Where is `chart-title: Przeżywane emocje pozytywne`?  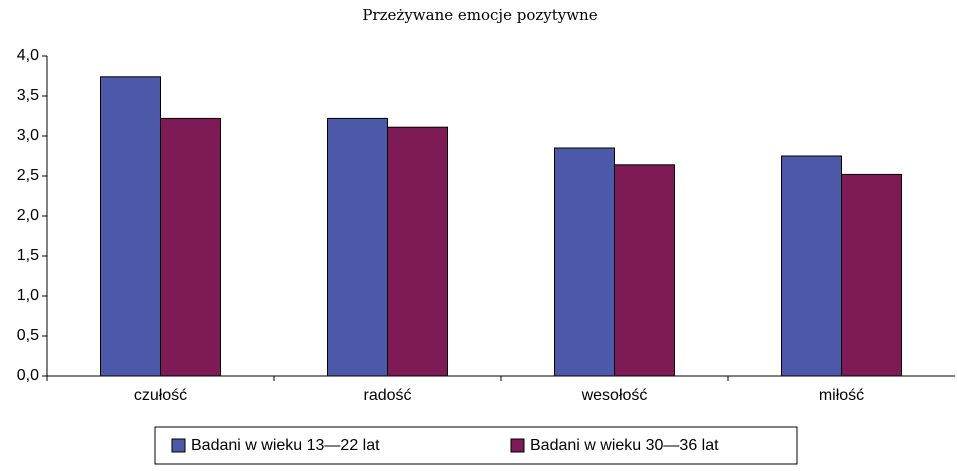 chart-title: Przeżywane emocje pozytywne is located at coordinates (479, 15).